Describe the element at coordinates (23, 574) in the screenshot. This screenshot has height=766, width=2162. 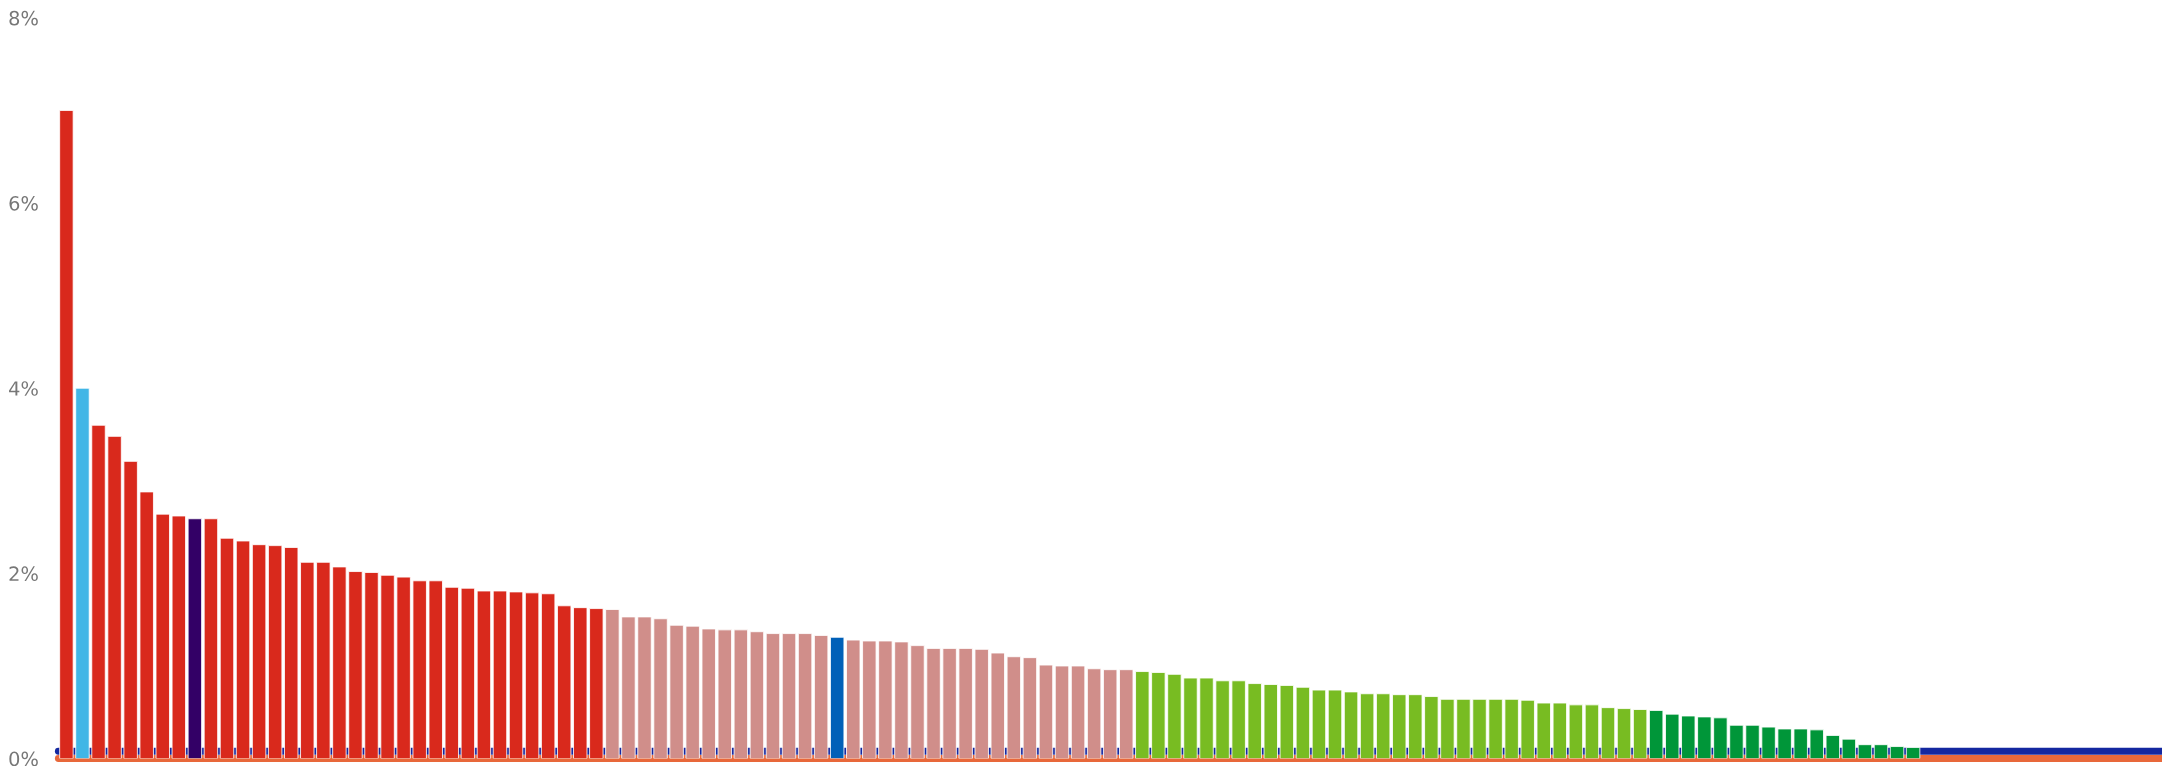
I see `y-tick-label: 2%` at that location.